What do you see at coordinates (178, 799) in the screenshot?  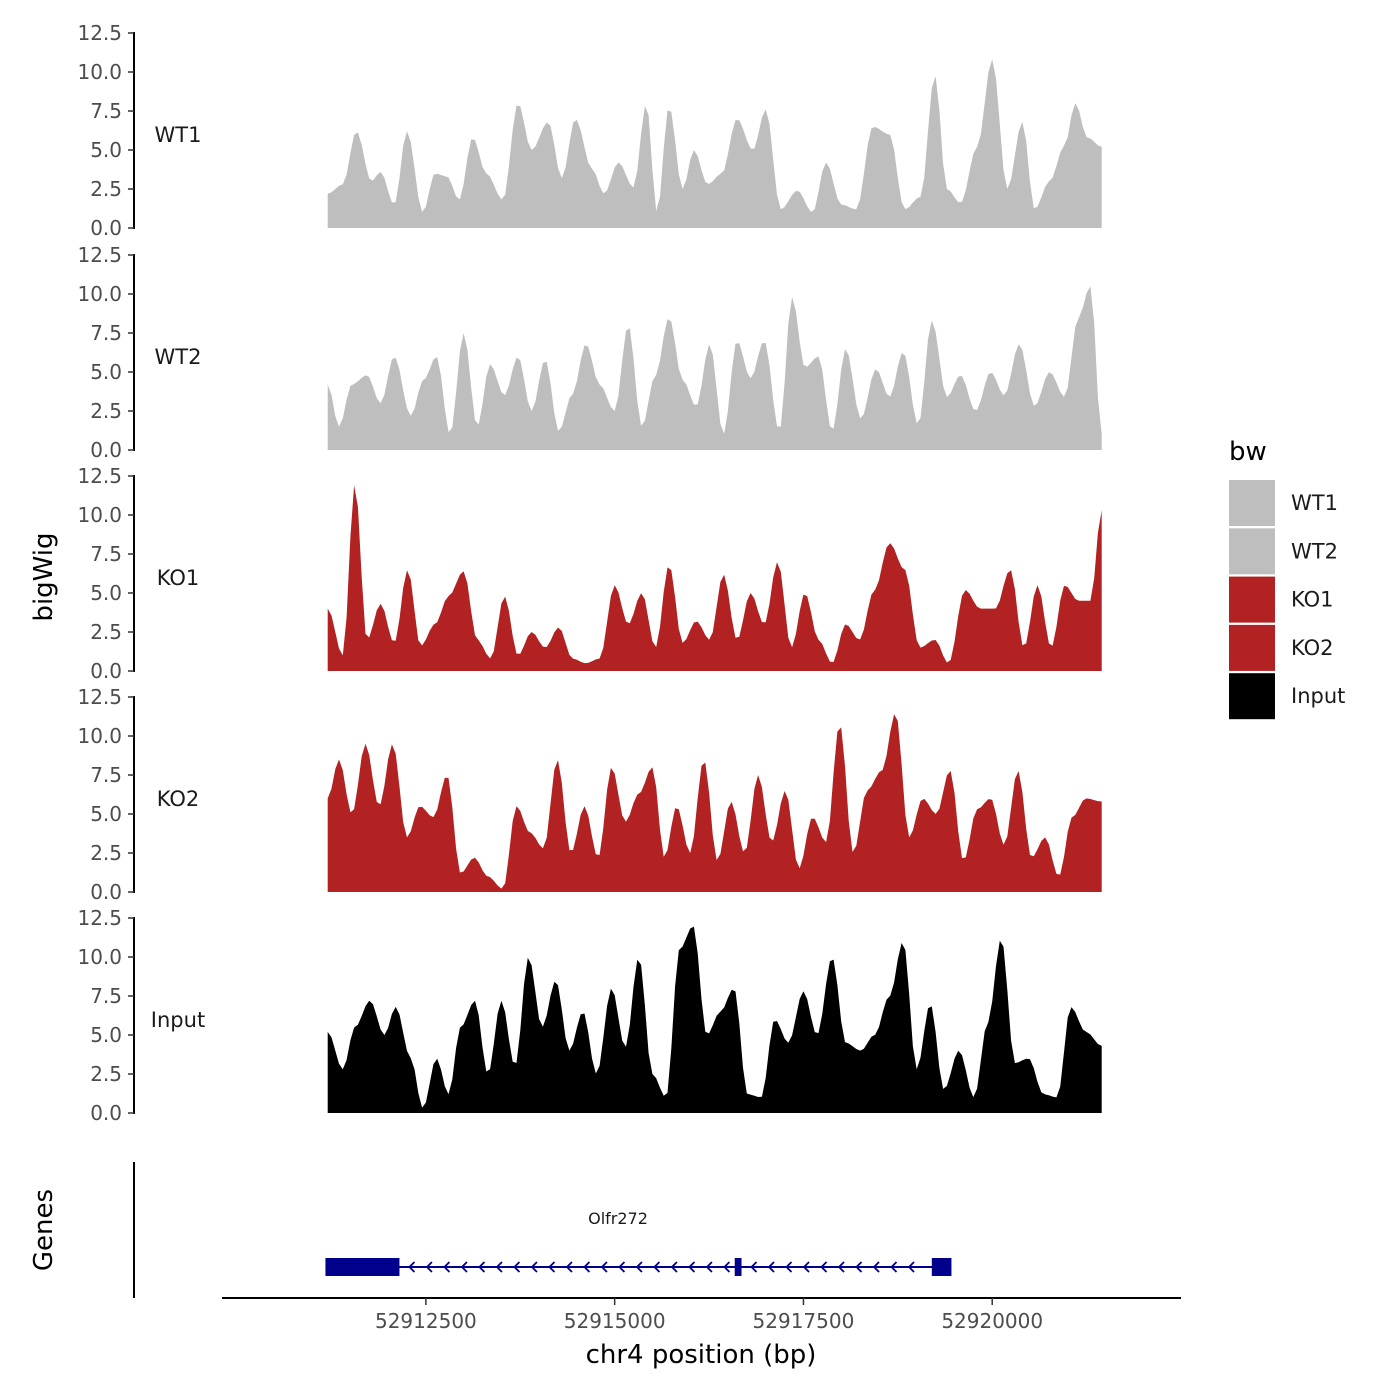 I see `track-label-ko2: KO2` at bounding box center [178, 799].